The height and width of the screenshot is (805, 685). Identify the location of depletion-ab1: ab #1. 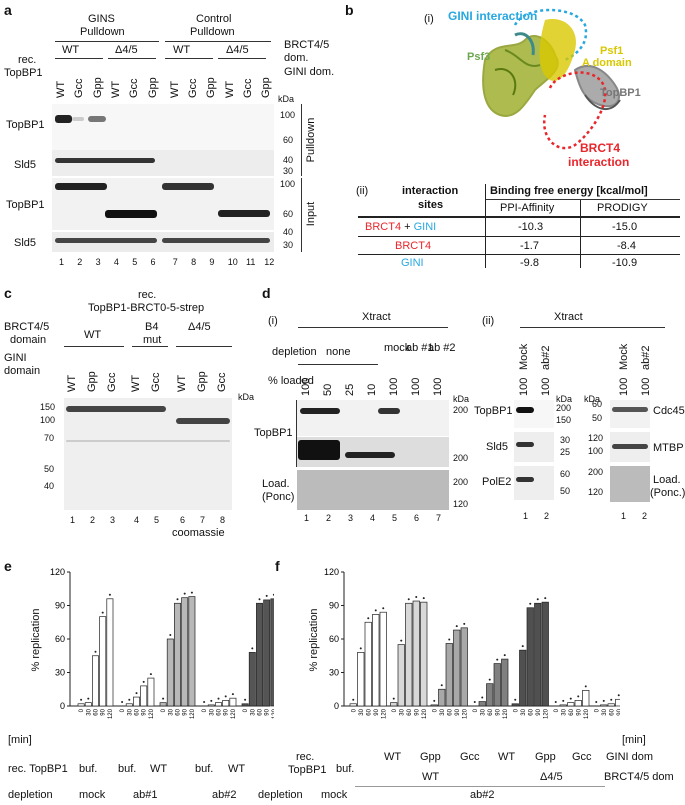
(420, 348).